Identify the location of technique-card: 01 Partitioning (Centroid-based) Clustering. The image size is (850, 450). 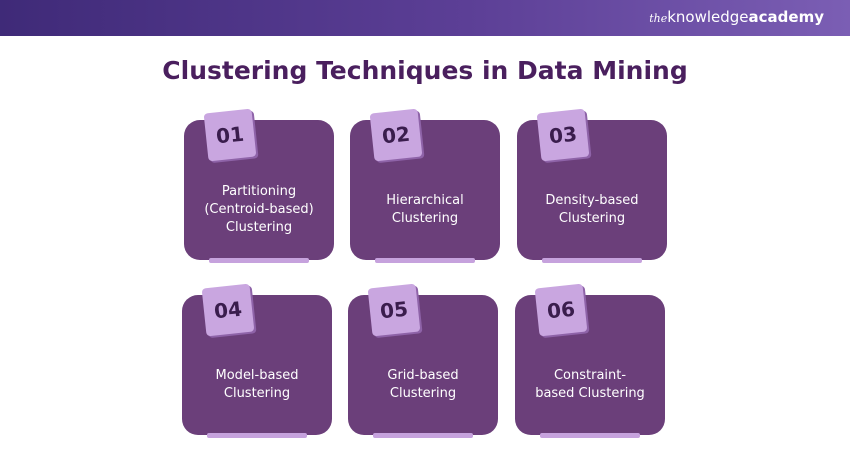
(259, 185).